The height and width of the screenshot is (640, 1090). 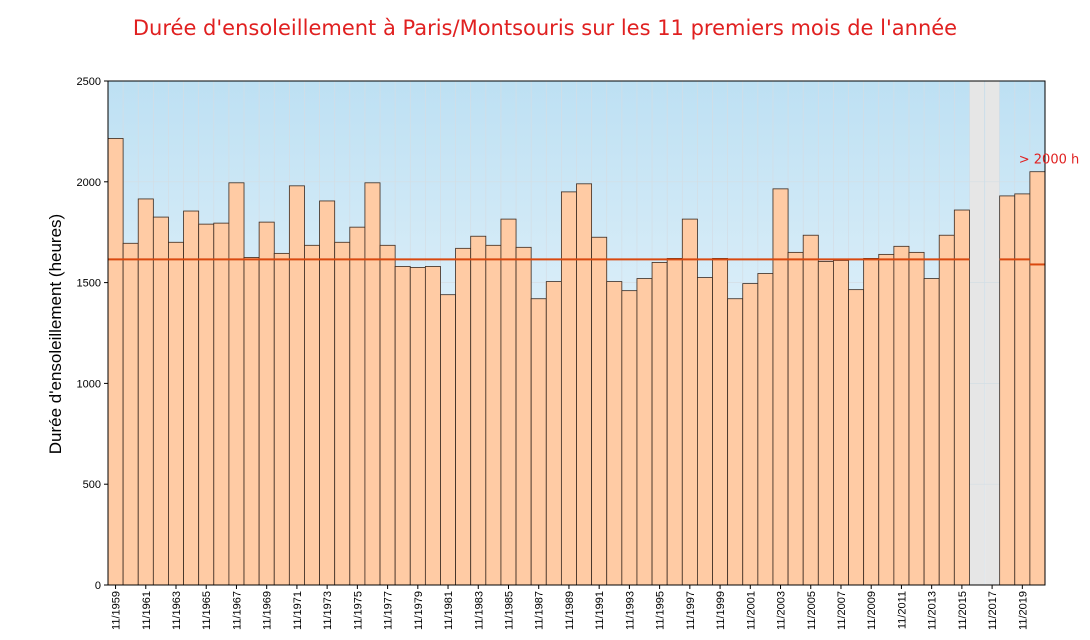 I want to click on y-tick-label: 1000, so click(x=89, y=384).